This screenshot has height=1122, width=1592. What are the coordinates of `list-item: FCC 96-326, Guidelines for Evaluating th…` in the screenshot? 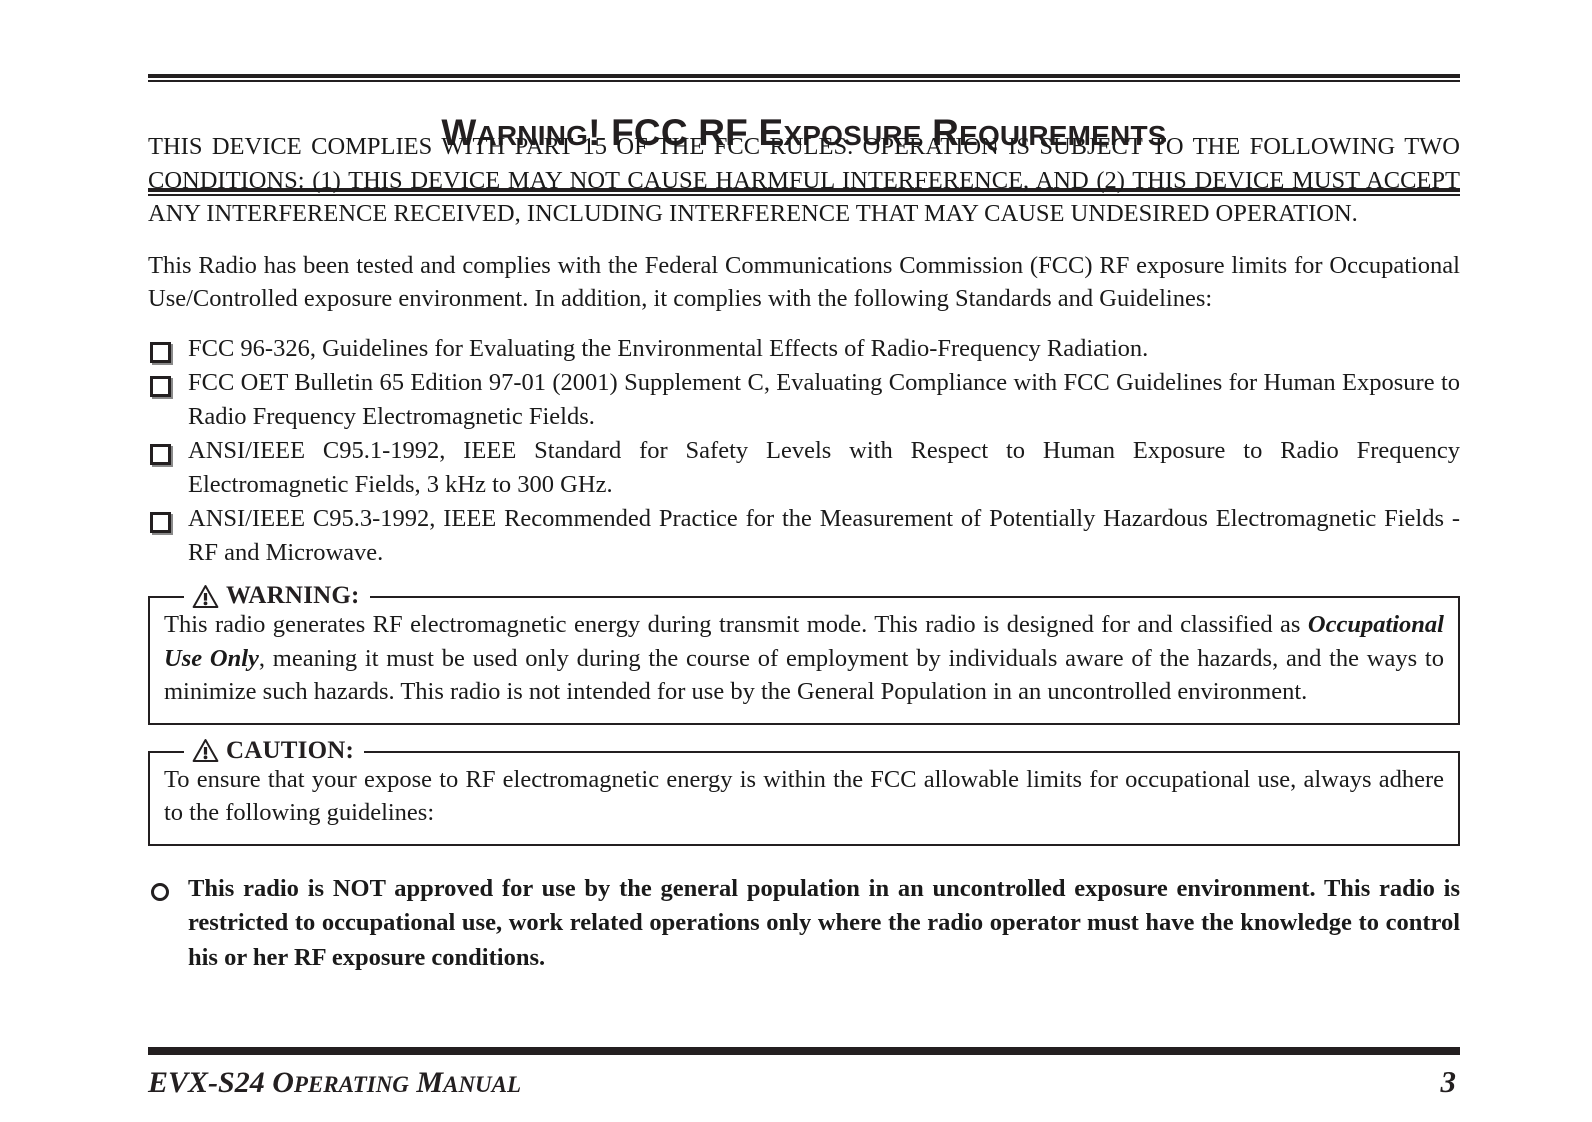 It's located at (804, 349).